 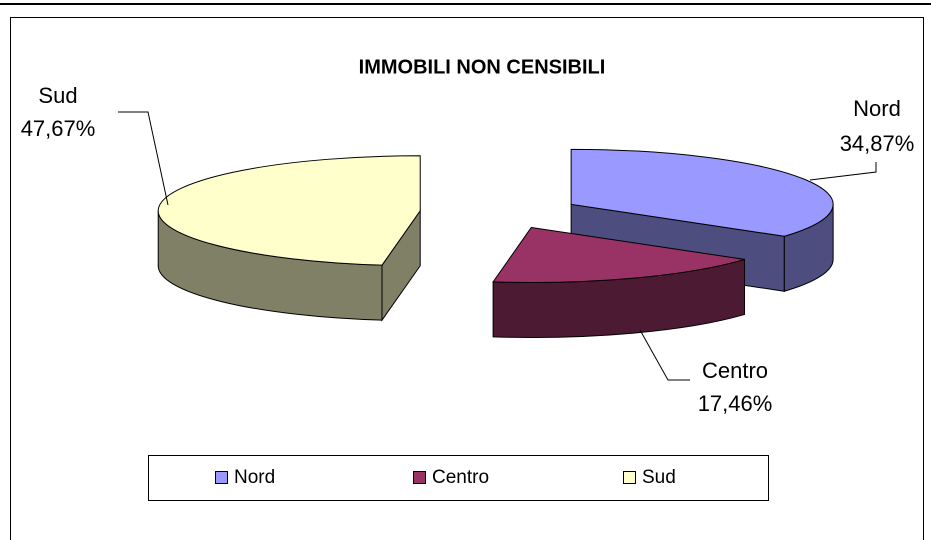 What do you see at coordinates (659, 477) in the screenshot?
I see `legend-label: Sud` at bounding box center [659, 477].